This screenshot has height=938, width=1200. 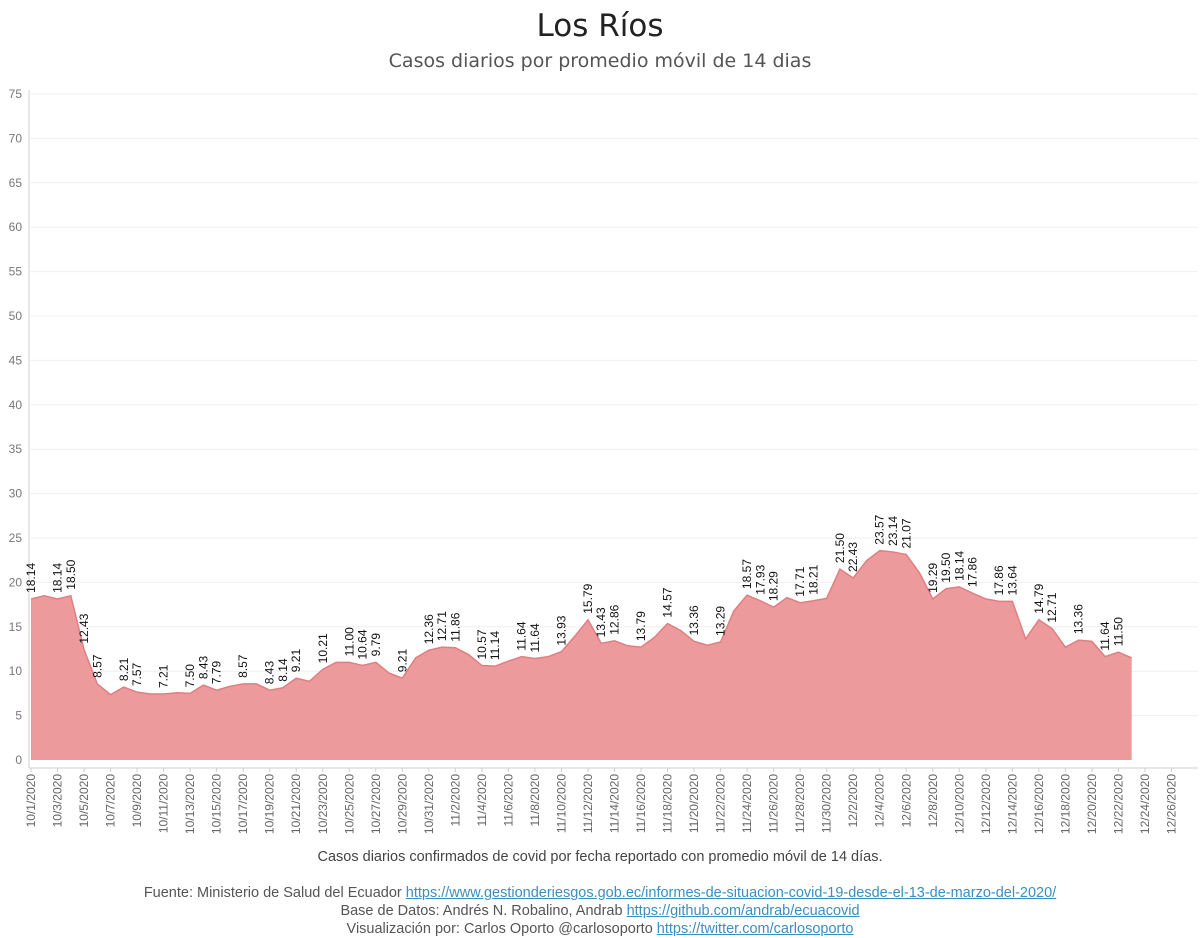 I want to click on x-tick-label: 12/20/2020, so click(x=1092, y=804).